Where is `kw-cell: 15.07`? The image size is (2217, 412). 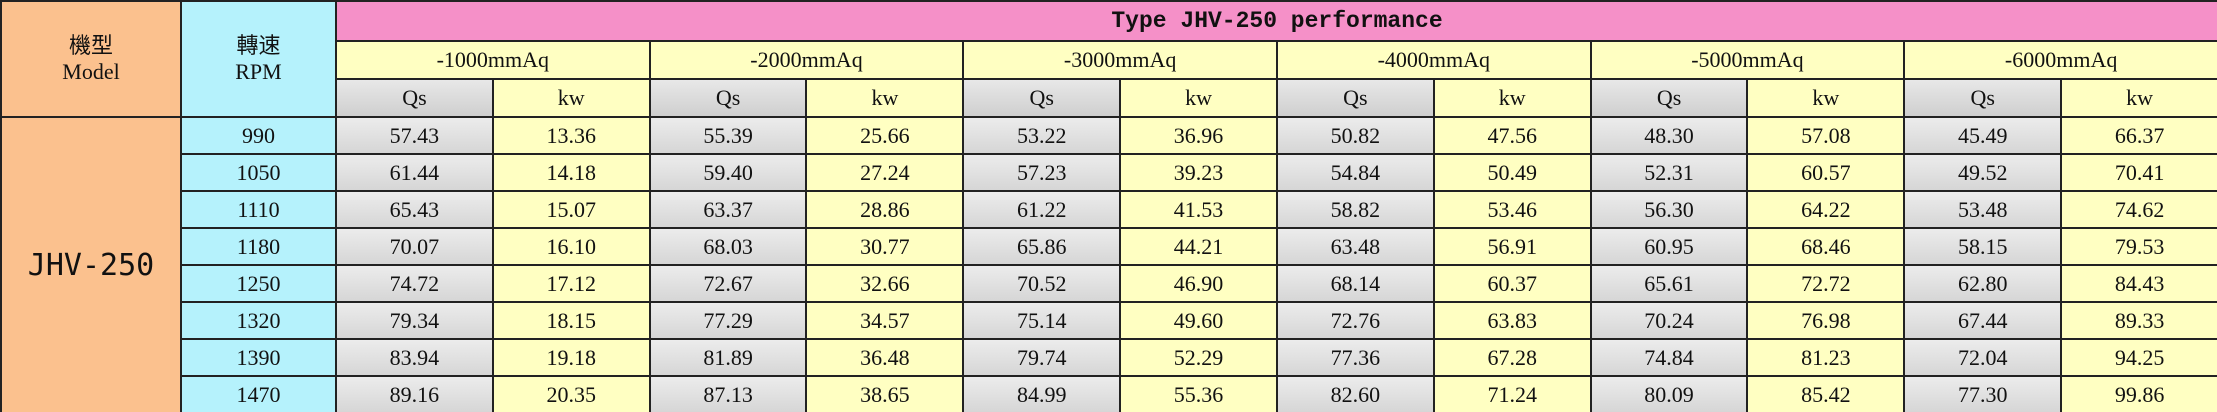
kw-cell: 15.07 is located at coordinates (571, 209).